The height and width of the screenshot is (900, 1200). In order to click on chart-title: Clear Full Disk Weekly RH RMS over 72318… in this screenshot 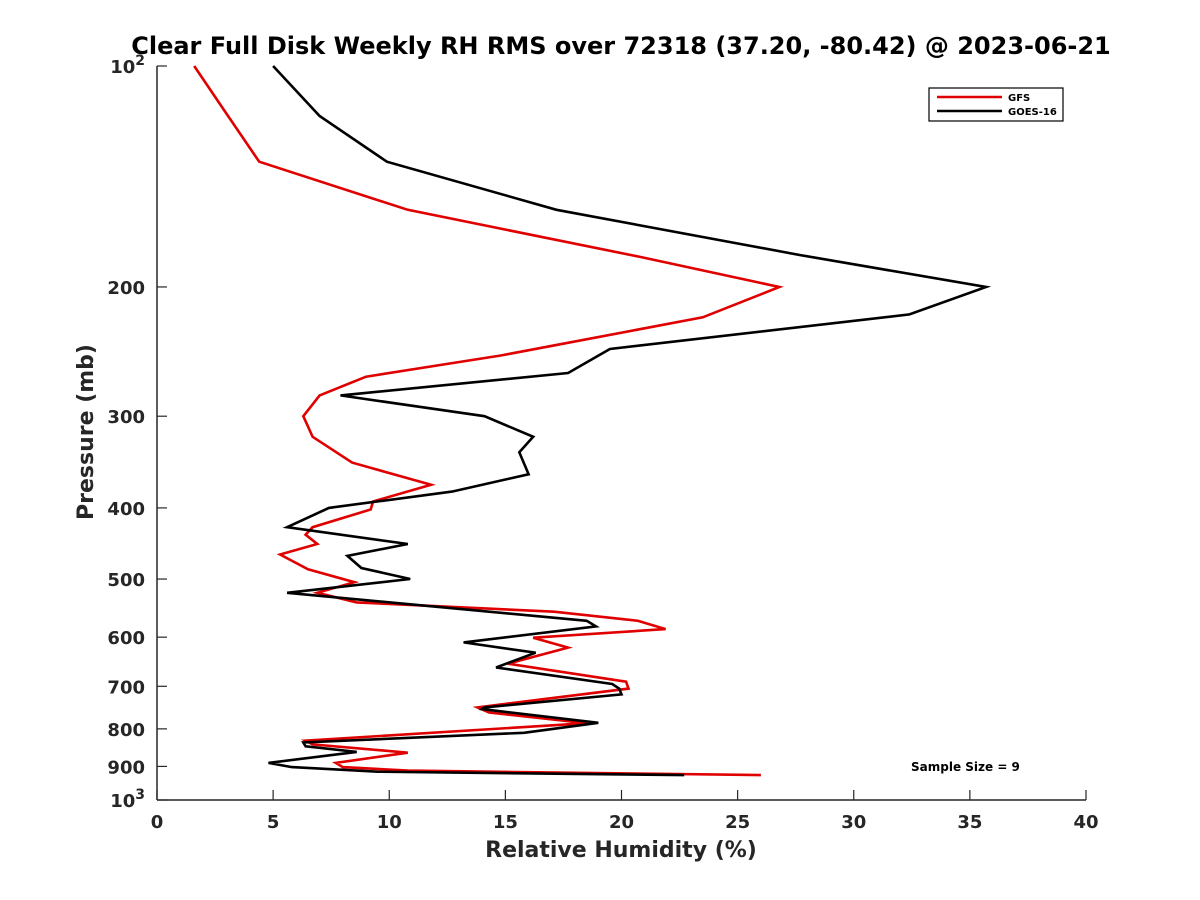, I will do `click(621, 46)`.